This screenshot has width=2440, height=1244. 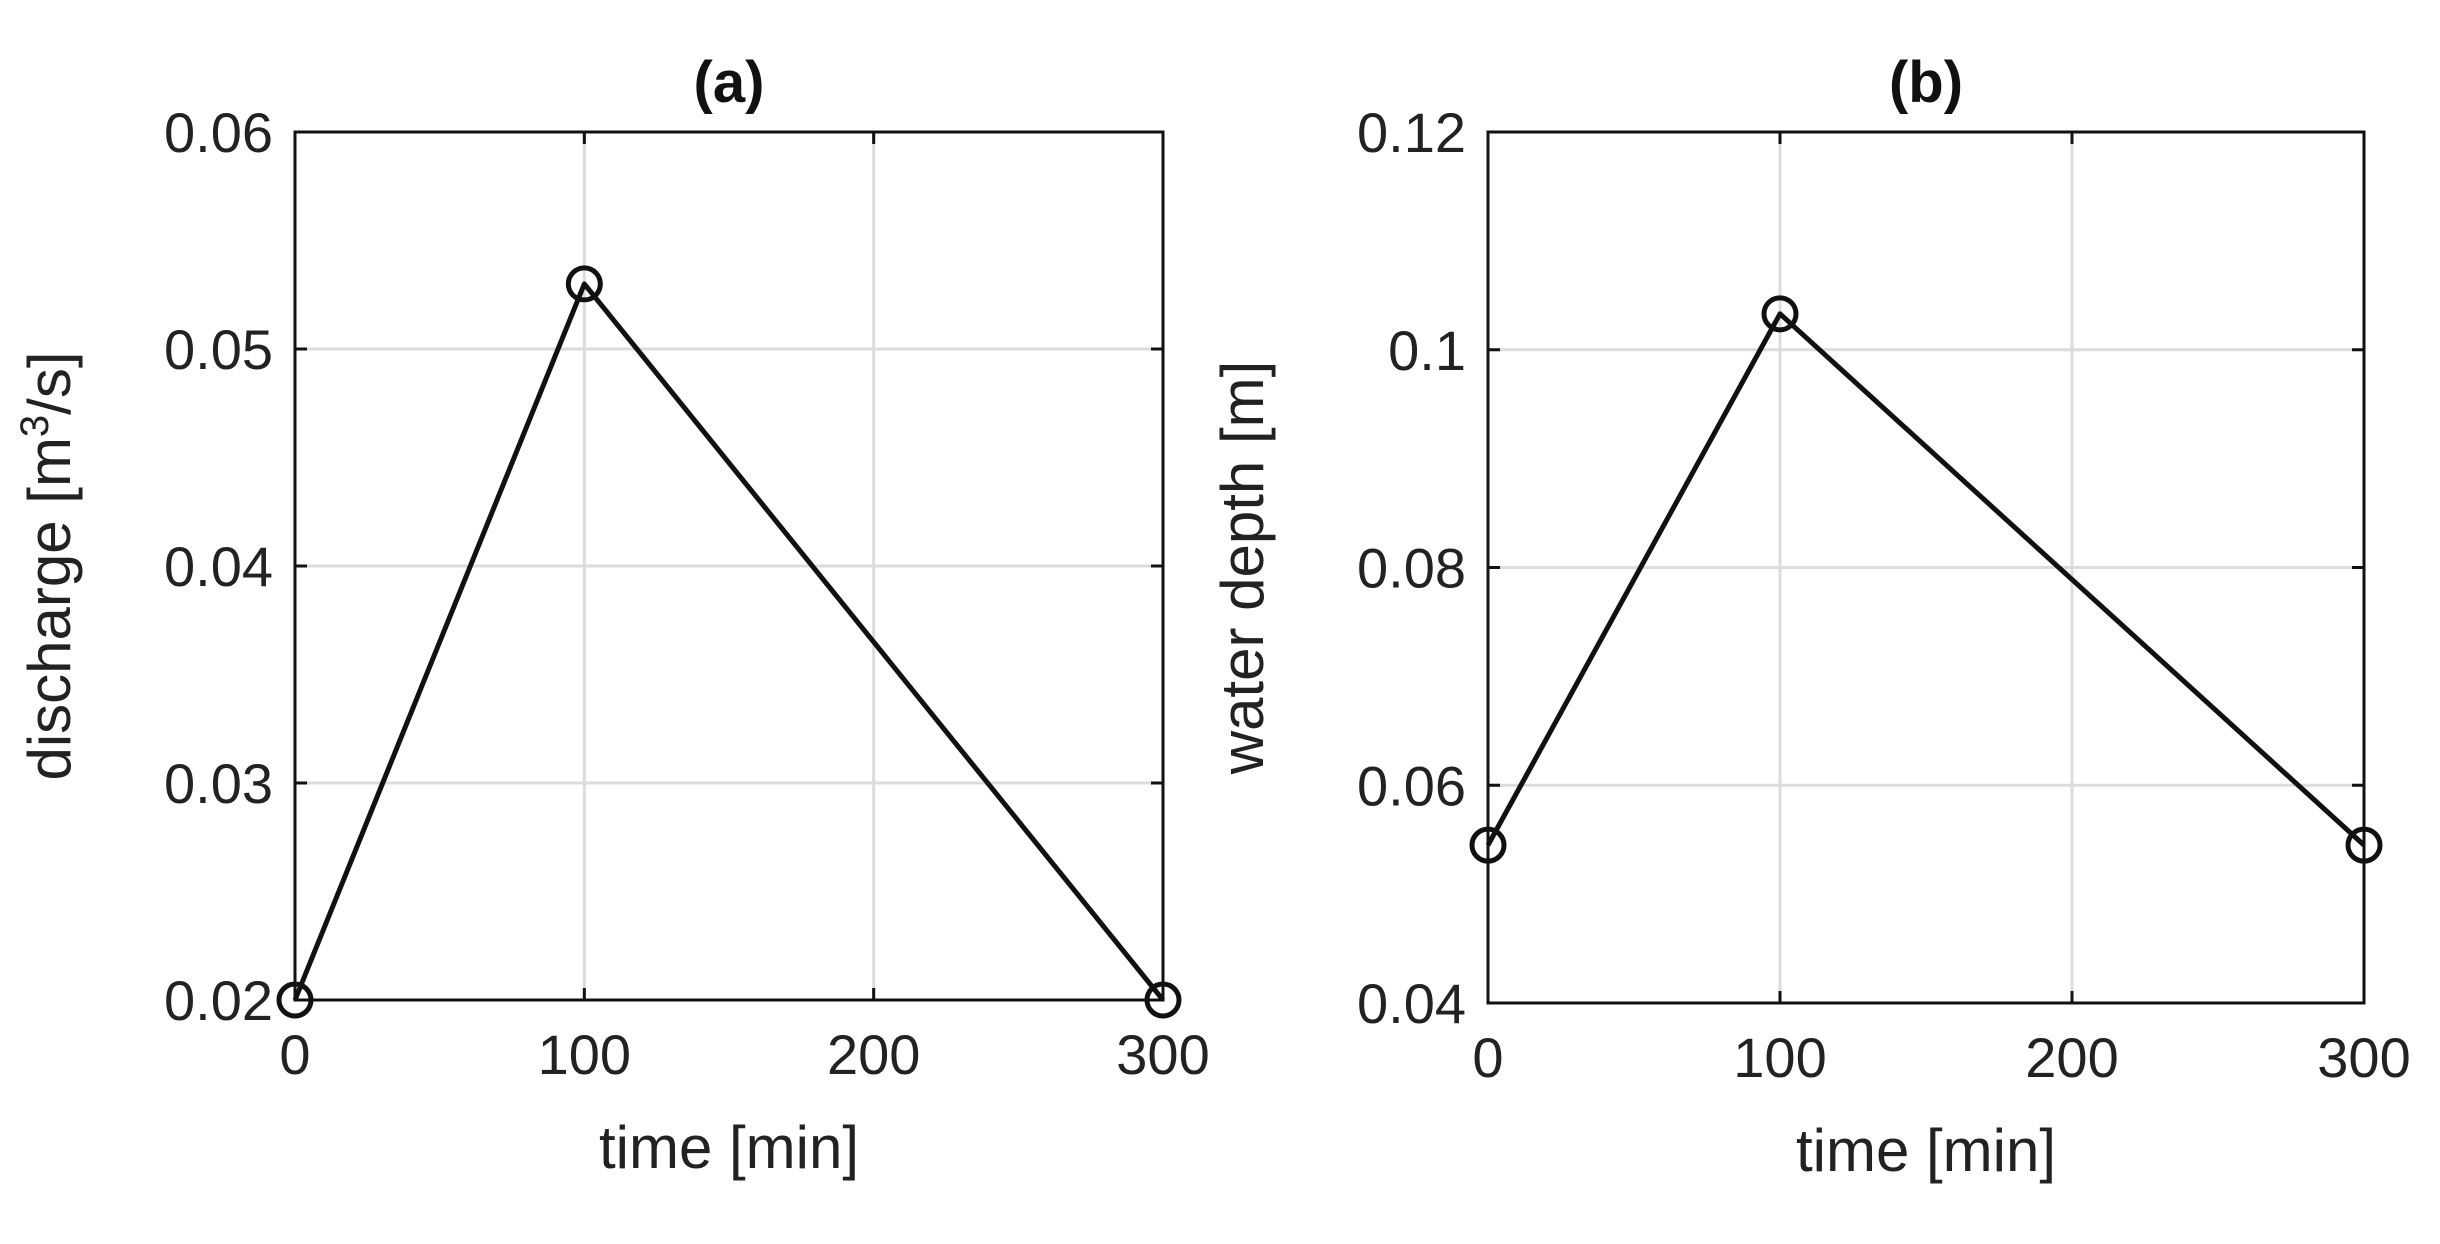 What do you see at coordinates (1779, 1057) in the screenshot?
I see `x-tick-label-b-1: 100` at bounding box center [1779, 1057].